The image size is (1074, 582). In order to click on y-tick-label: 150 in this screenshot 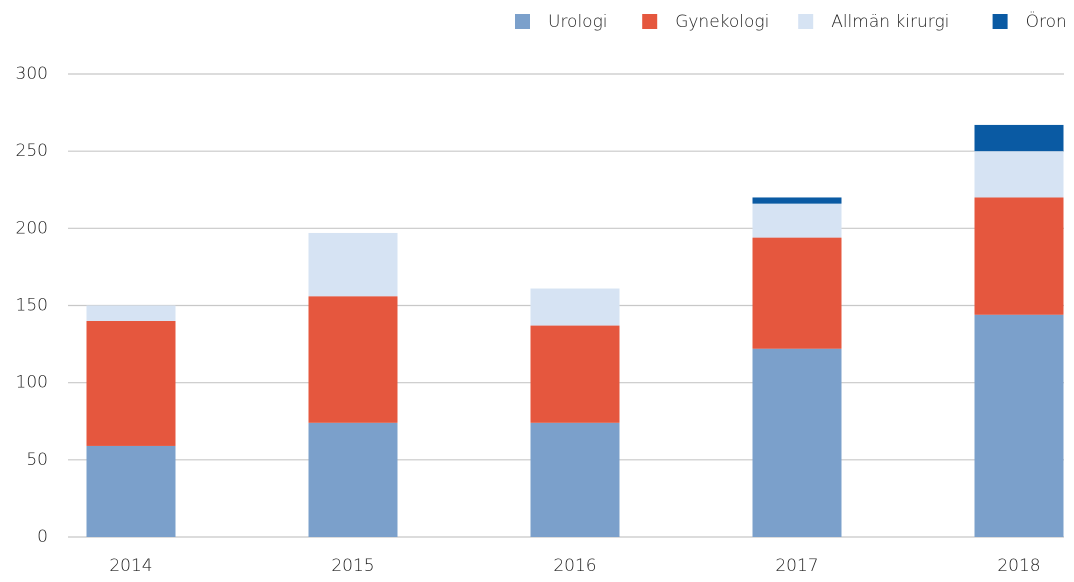, I will do `click(32, 306)`.